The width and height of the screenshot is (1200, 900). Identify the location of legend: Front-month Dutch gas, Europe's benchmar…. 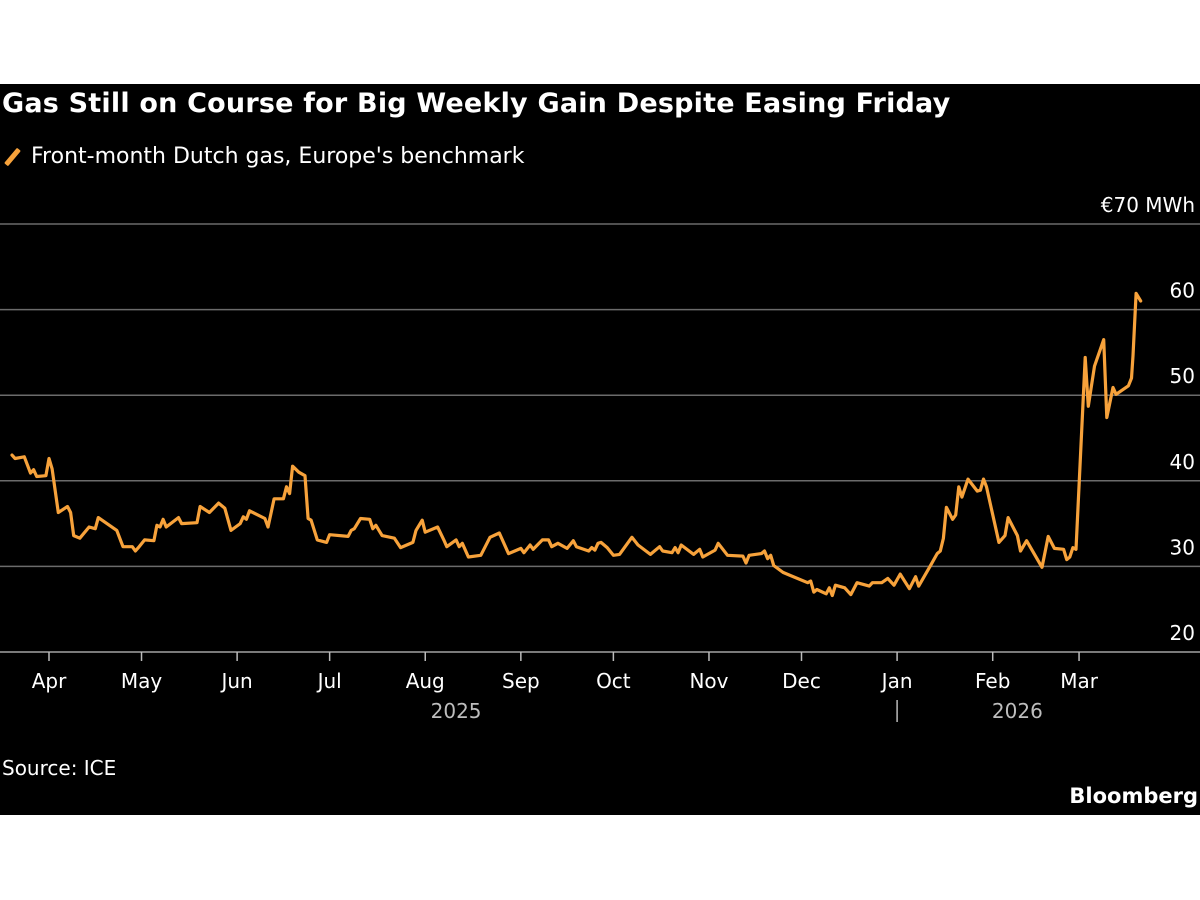
(264, 156).